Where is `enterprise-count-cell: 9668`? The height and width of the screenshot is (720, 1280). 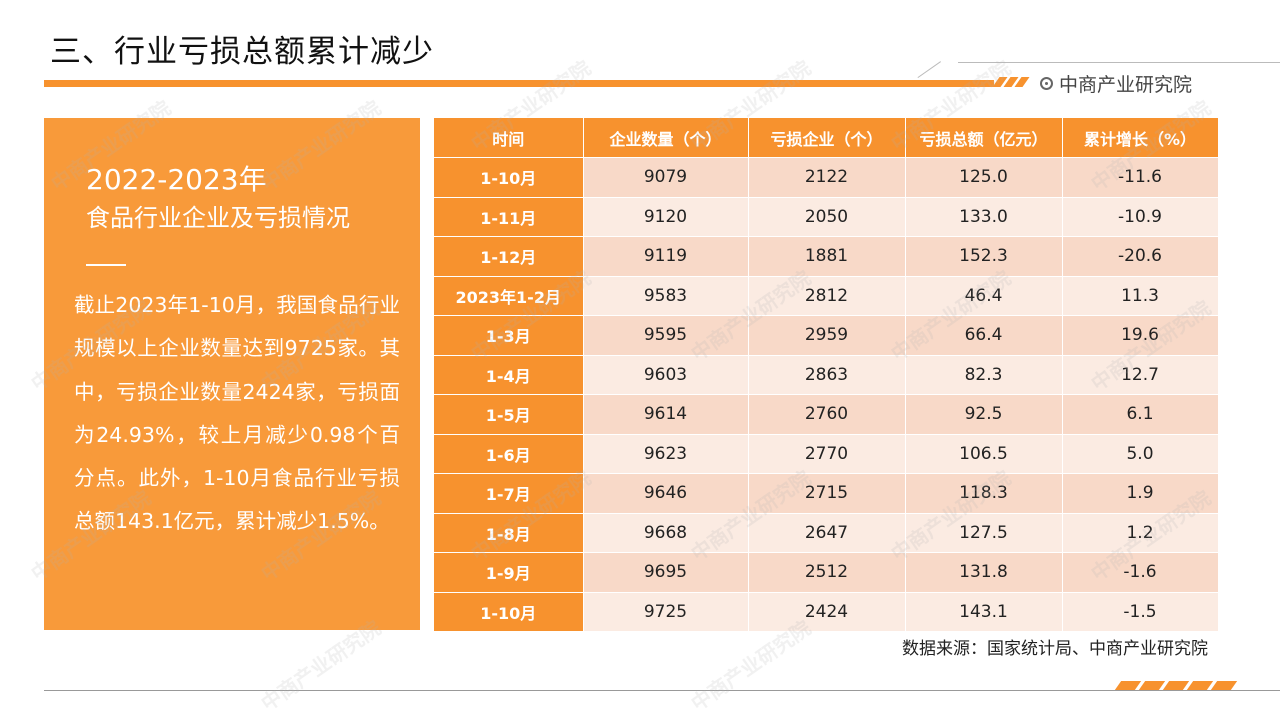
enterprise-count-cell: 9668 is located at coordinates (666, 532).